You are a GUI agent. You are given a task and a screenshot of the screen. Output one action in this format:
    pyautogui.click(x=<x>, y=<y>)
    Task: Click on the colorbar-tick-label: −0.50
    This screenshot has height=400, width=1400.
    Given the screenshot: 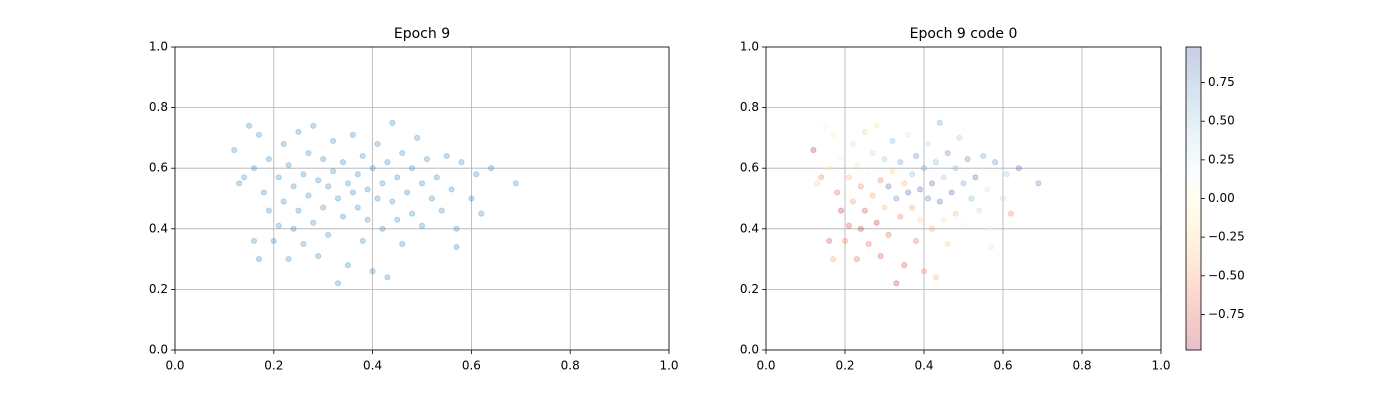 What is the action you would take?
    pyautogui.click(x=1226, y=275)
    